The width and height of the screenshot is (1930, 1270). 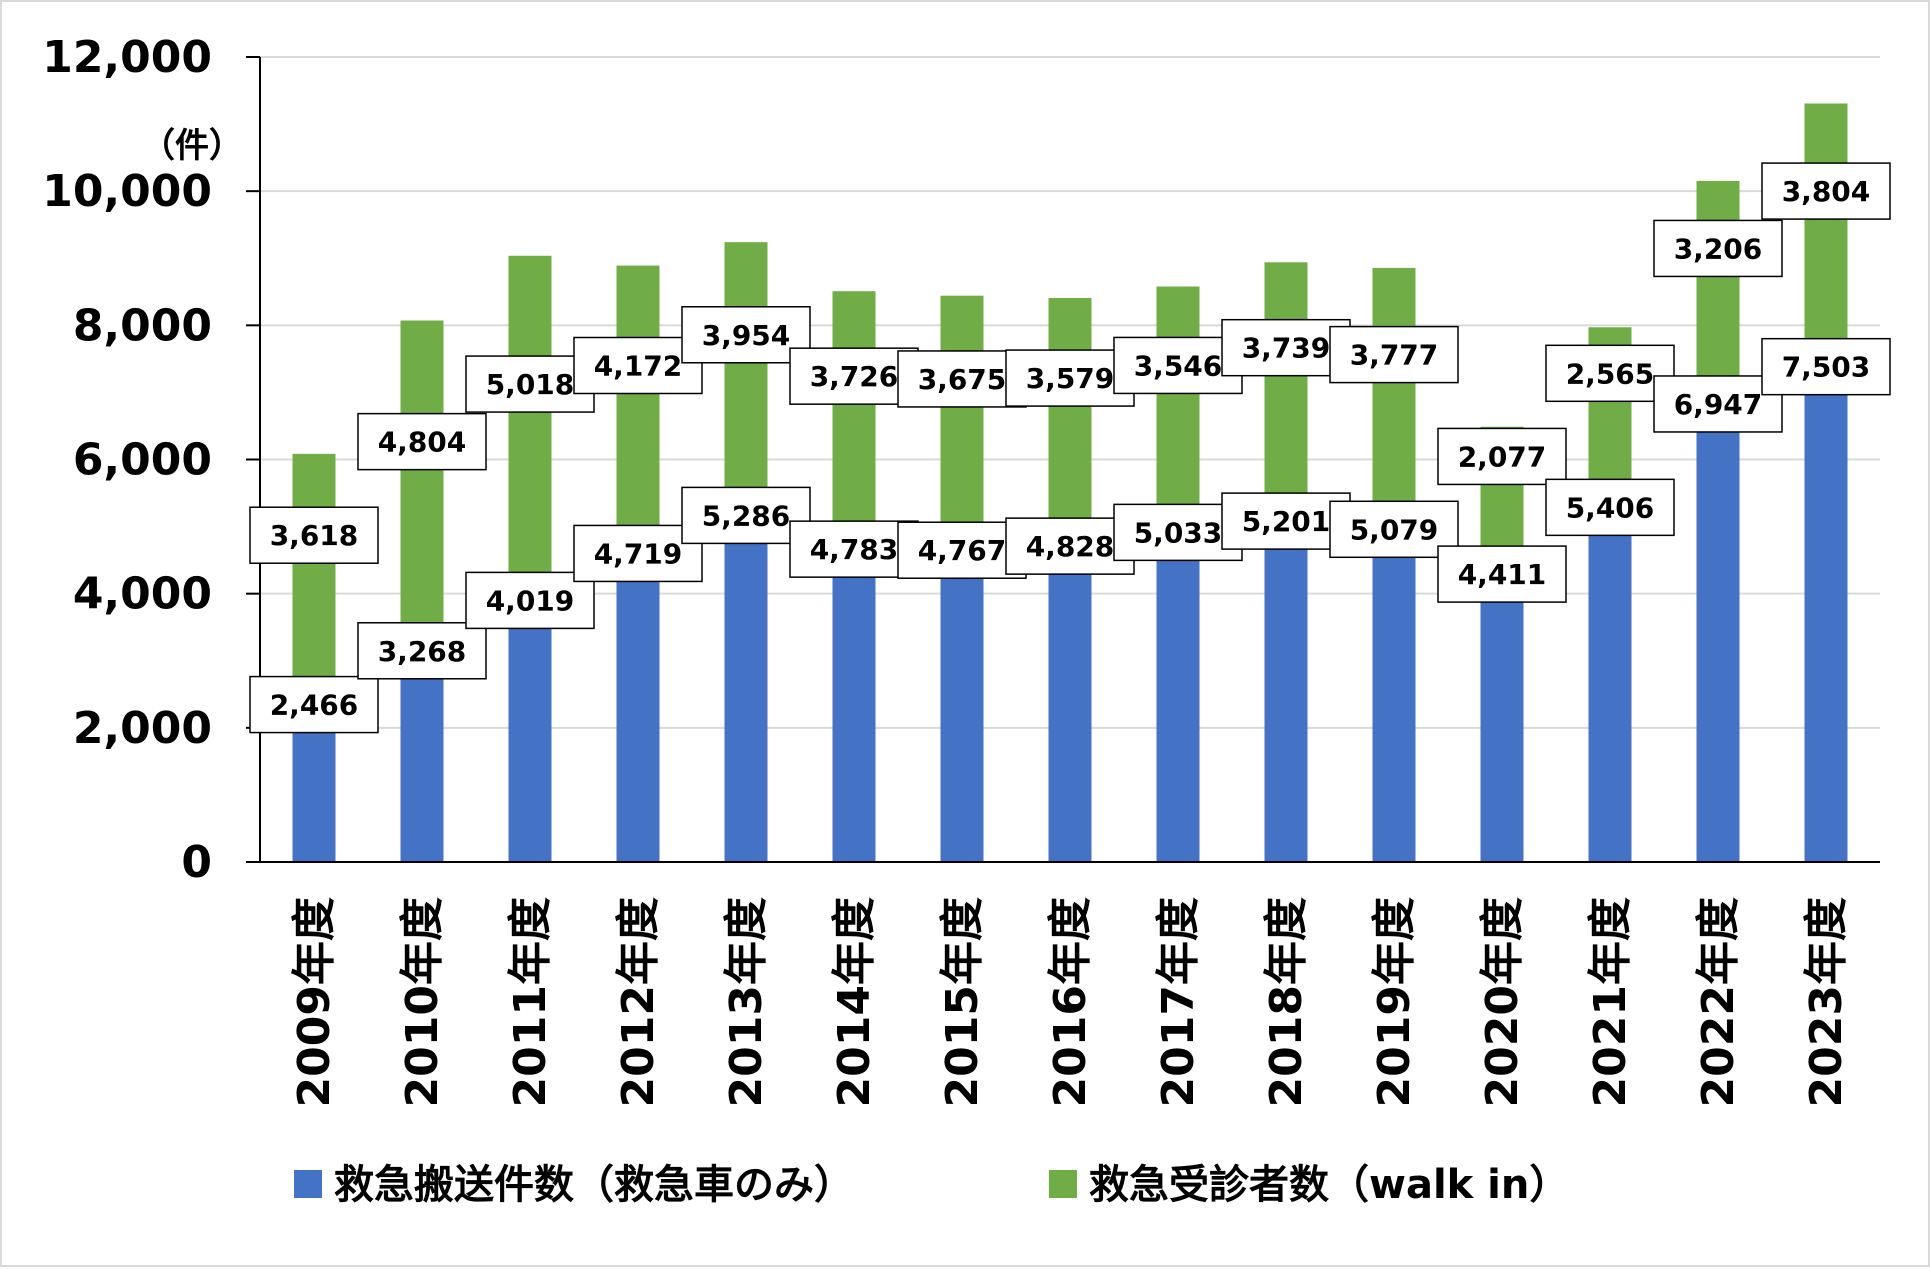 I want to click on y-tick-label: 2,000, so click(x=142, y=728).